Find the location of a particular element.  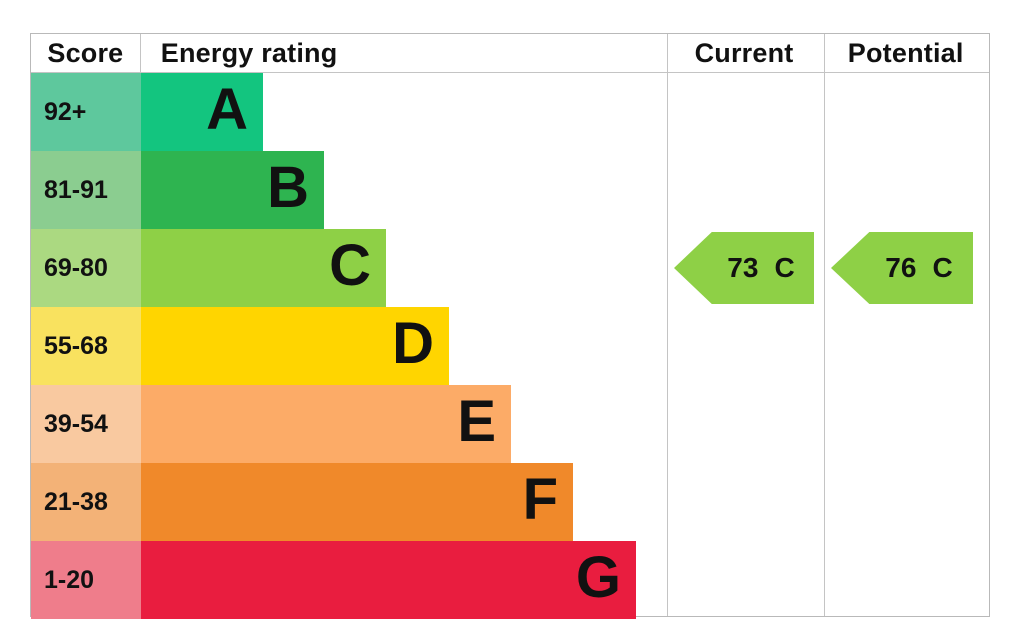

band-row: 21-38 F is located at coordinates (510, 502).